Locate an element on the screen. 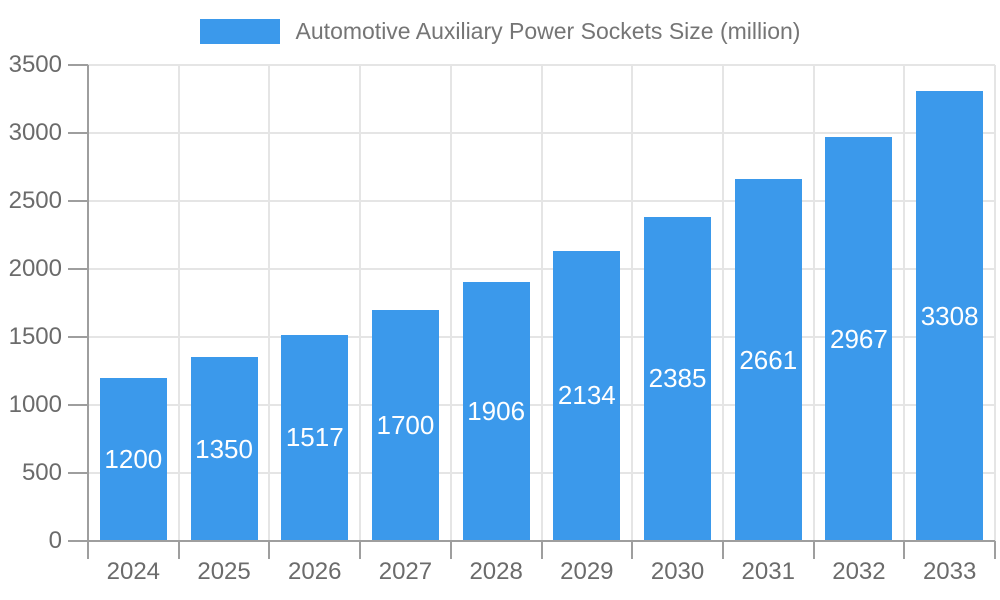  bar-value-label: 1517 is located at coordinates (314, 437).